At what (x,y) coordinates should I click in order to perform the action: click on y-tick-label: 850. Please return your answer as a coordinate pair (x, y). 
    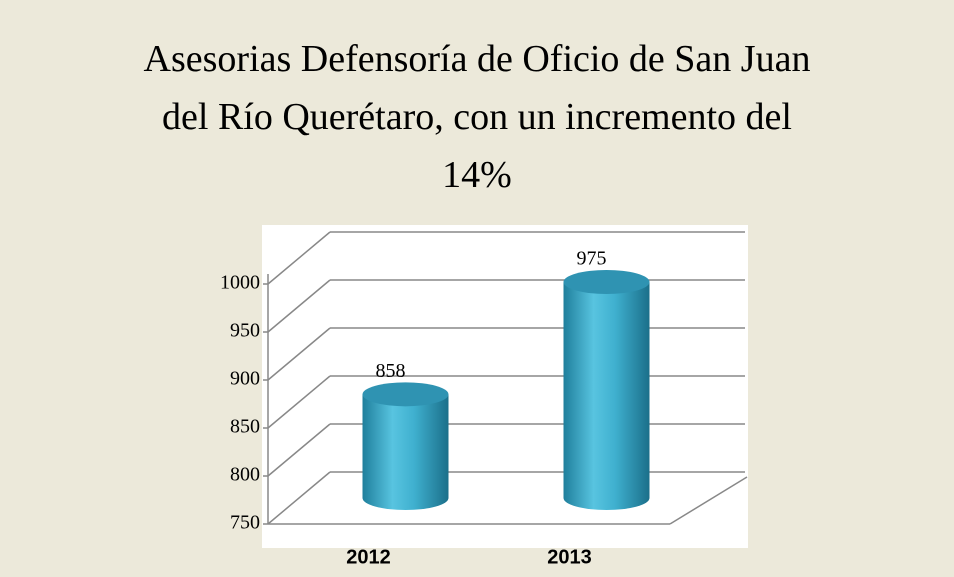
    Looking at the image, I should click on (245, 427).